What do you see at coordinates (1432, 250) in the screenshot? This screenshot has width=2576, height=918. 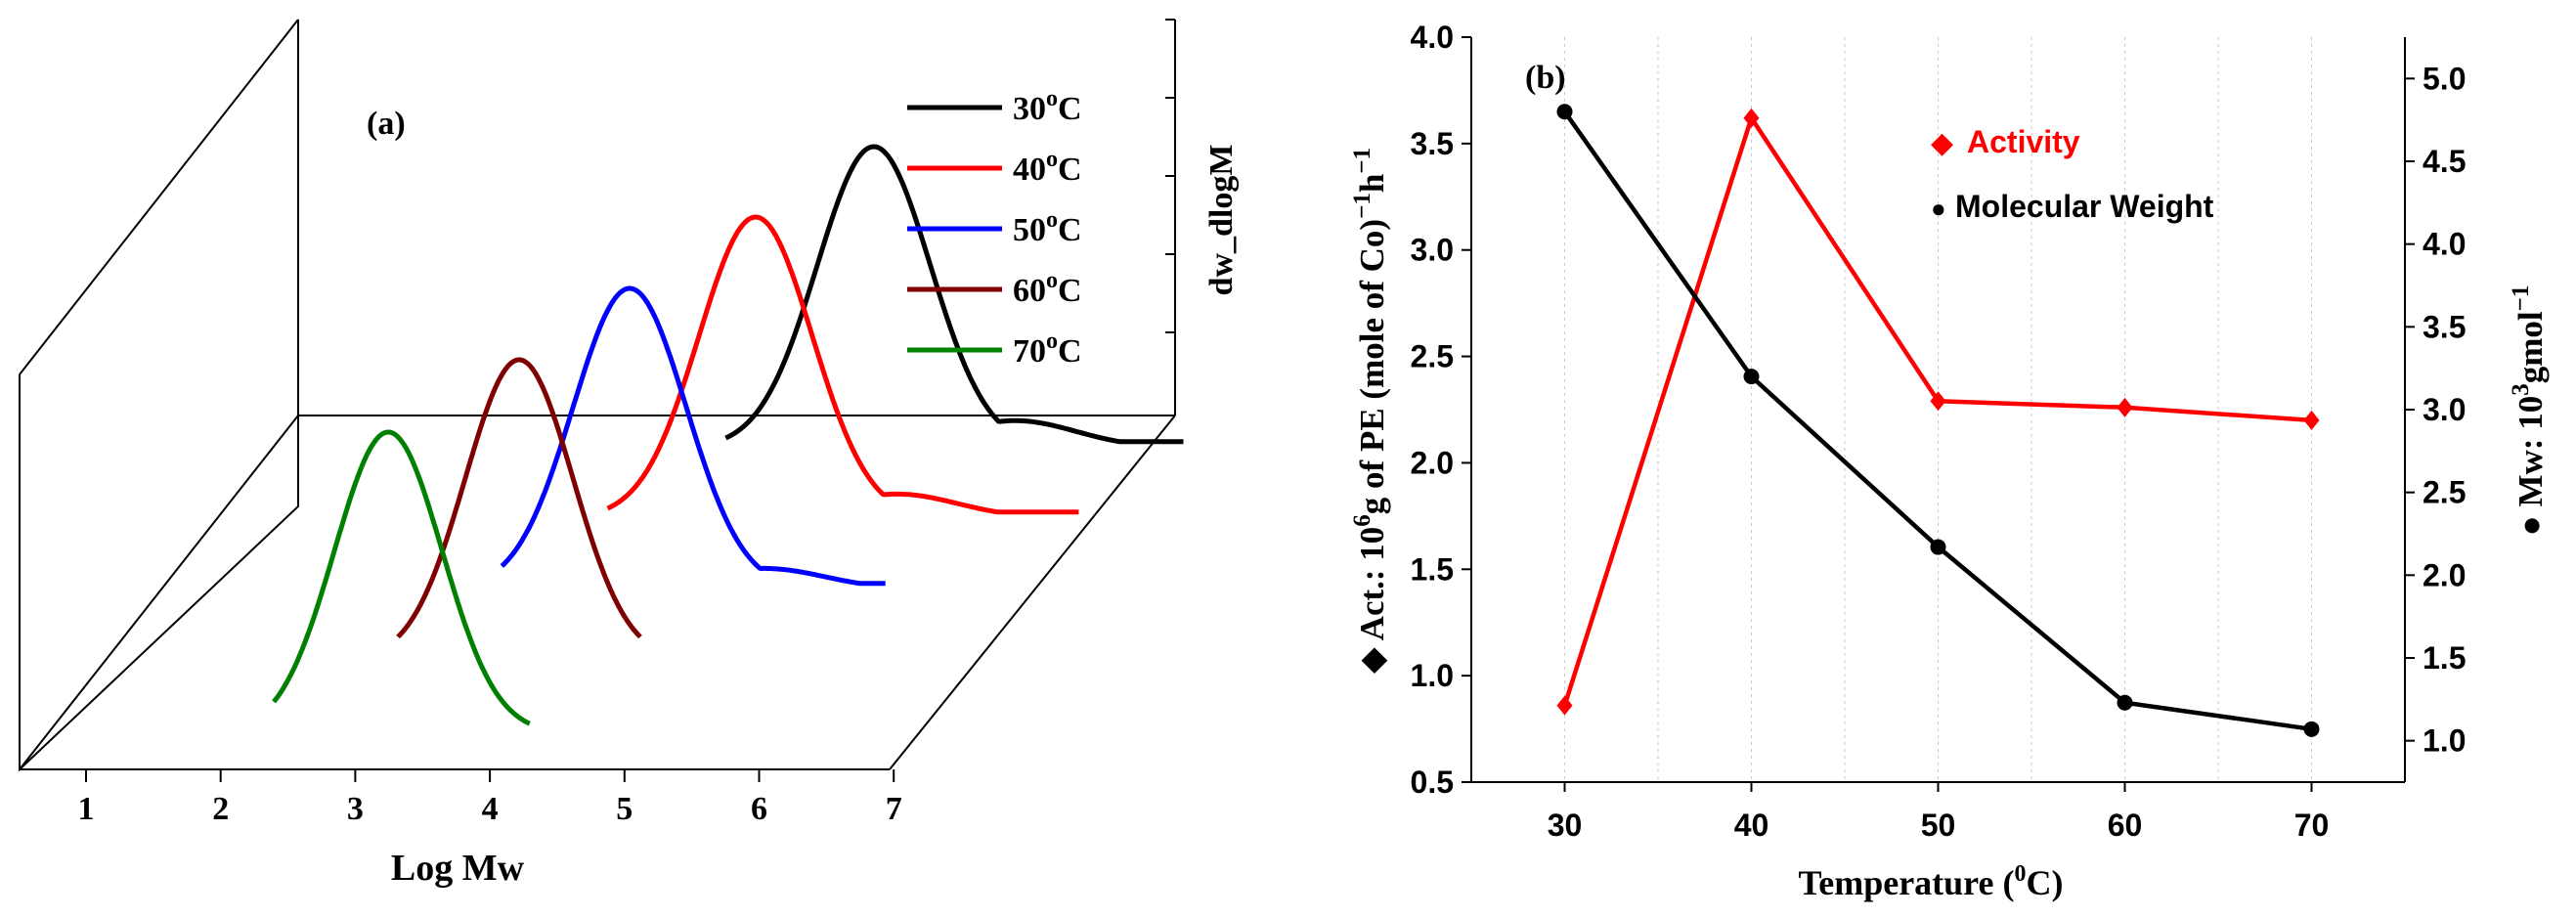 I see `panel-b-left-y-tick-label: 3.0` at bounding box center [1432, 250].